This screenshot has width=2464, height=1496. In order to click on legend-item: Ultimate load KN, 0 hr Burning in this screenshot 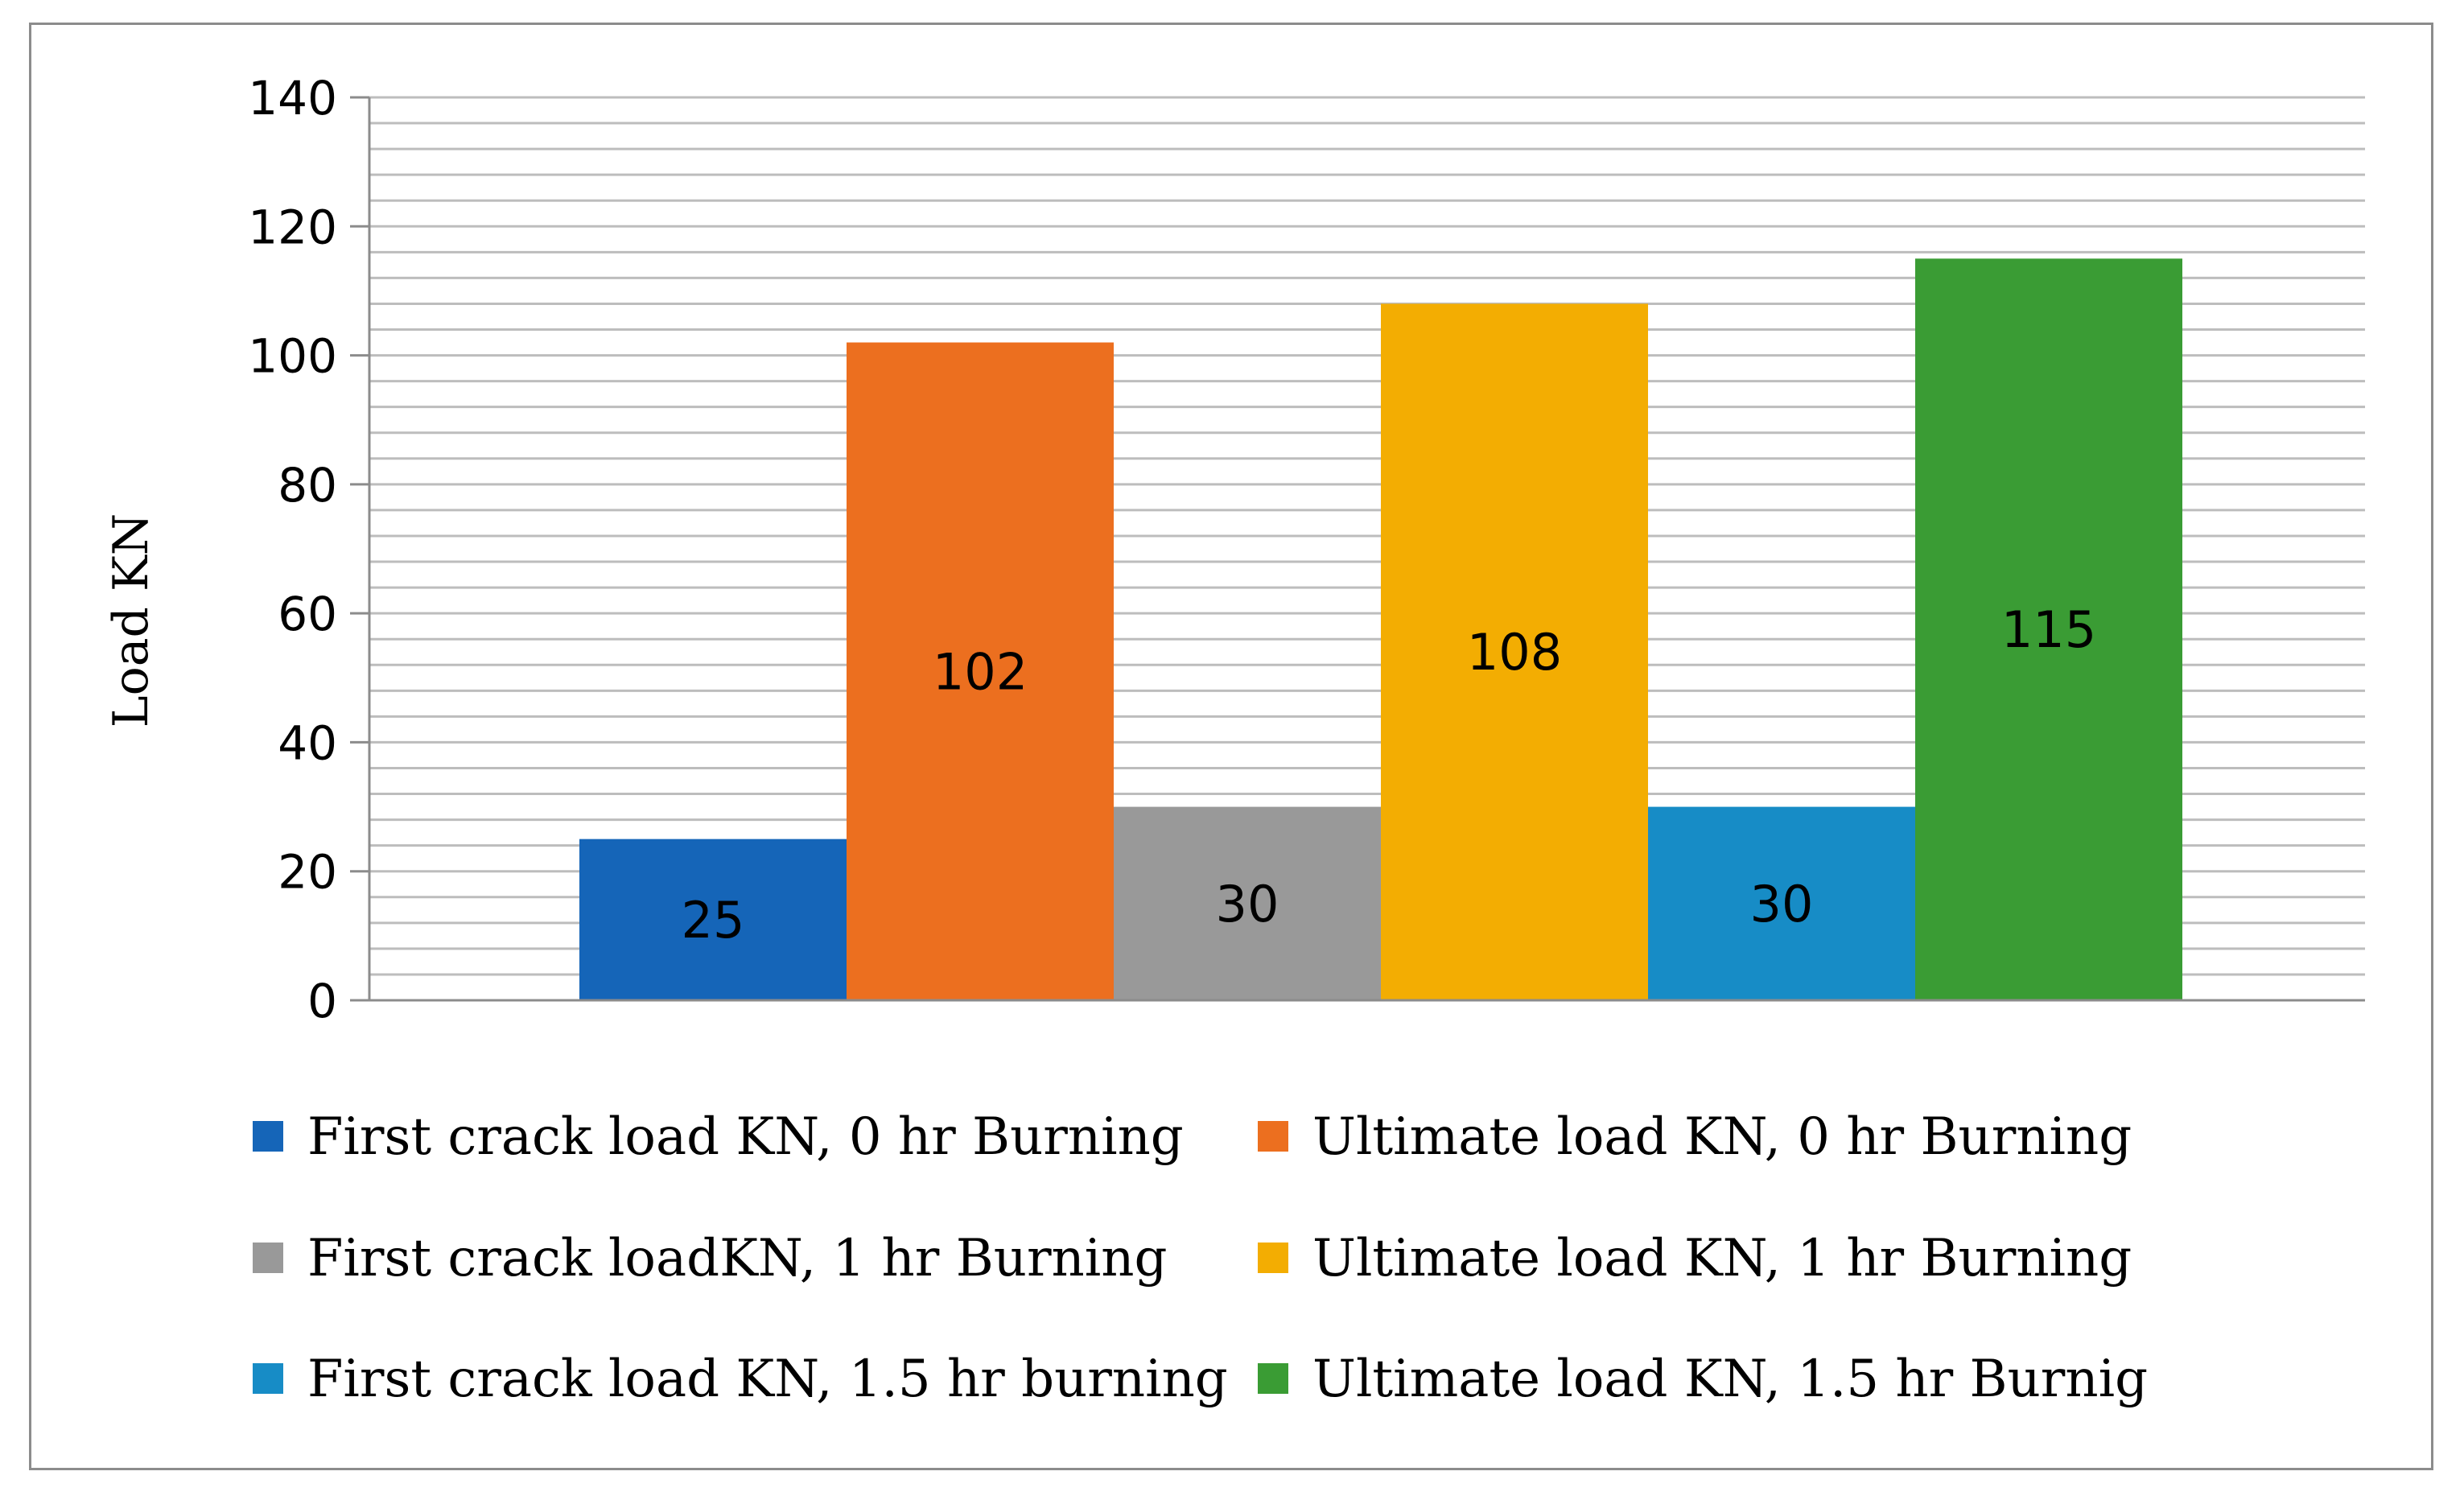, I will do `click(1695, 1137)`.